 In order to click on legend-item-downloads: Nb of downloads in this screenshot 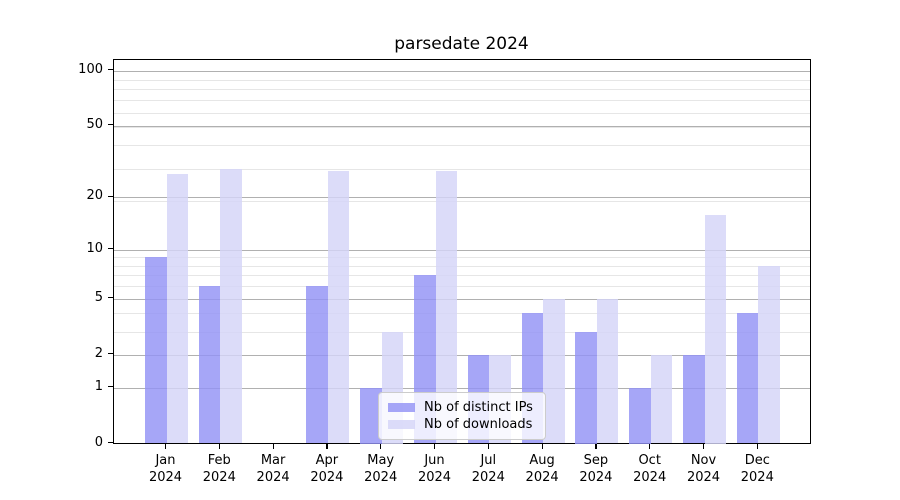, I will do `click(462, 424)`.